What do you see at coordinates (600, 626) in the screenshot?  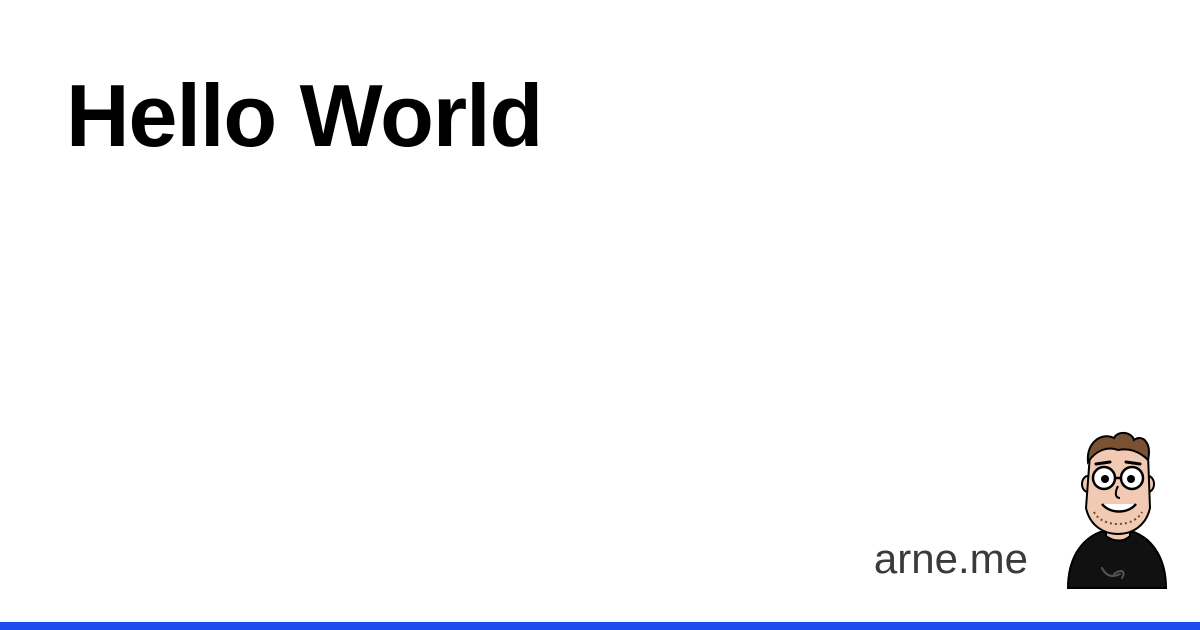 I see `accent-bar` at bounding box center [600, 626].